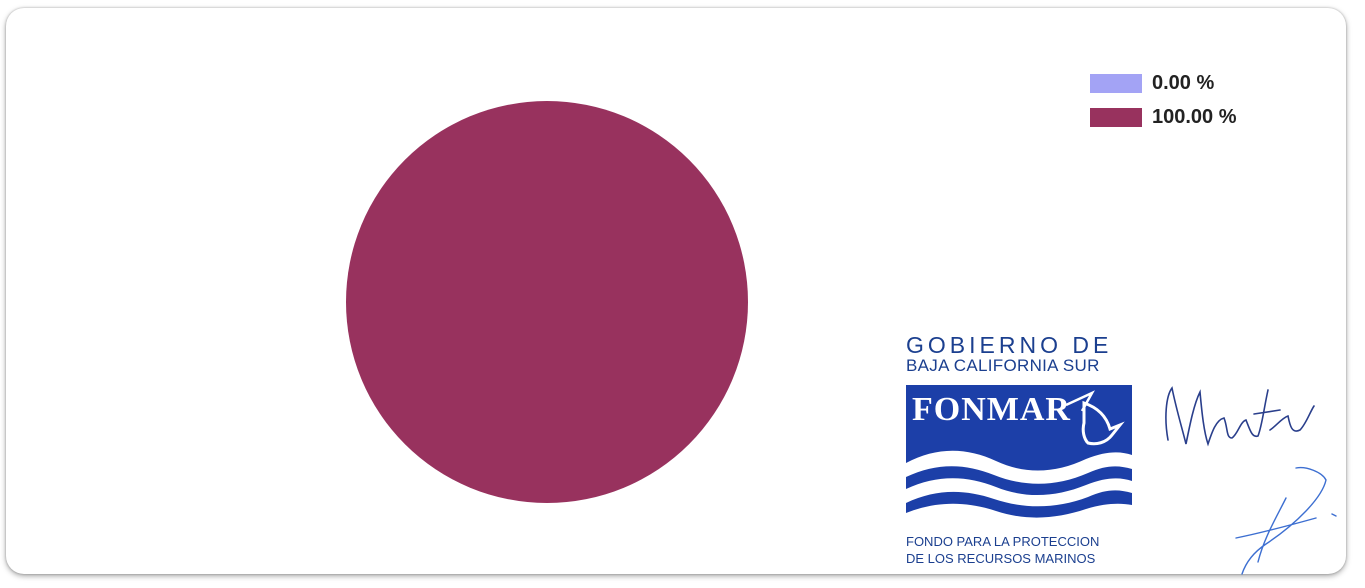 The height and width of the screenshot is (588, 1365). I want to click on legend-label-0: 0.00 %, so click(1183, 82).